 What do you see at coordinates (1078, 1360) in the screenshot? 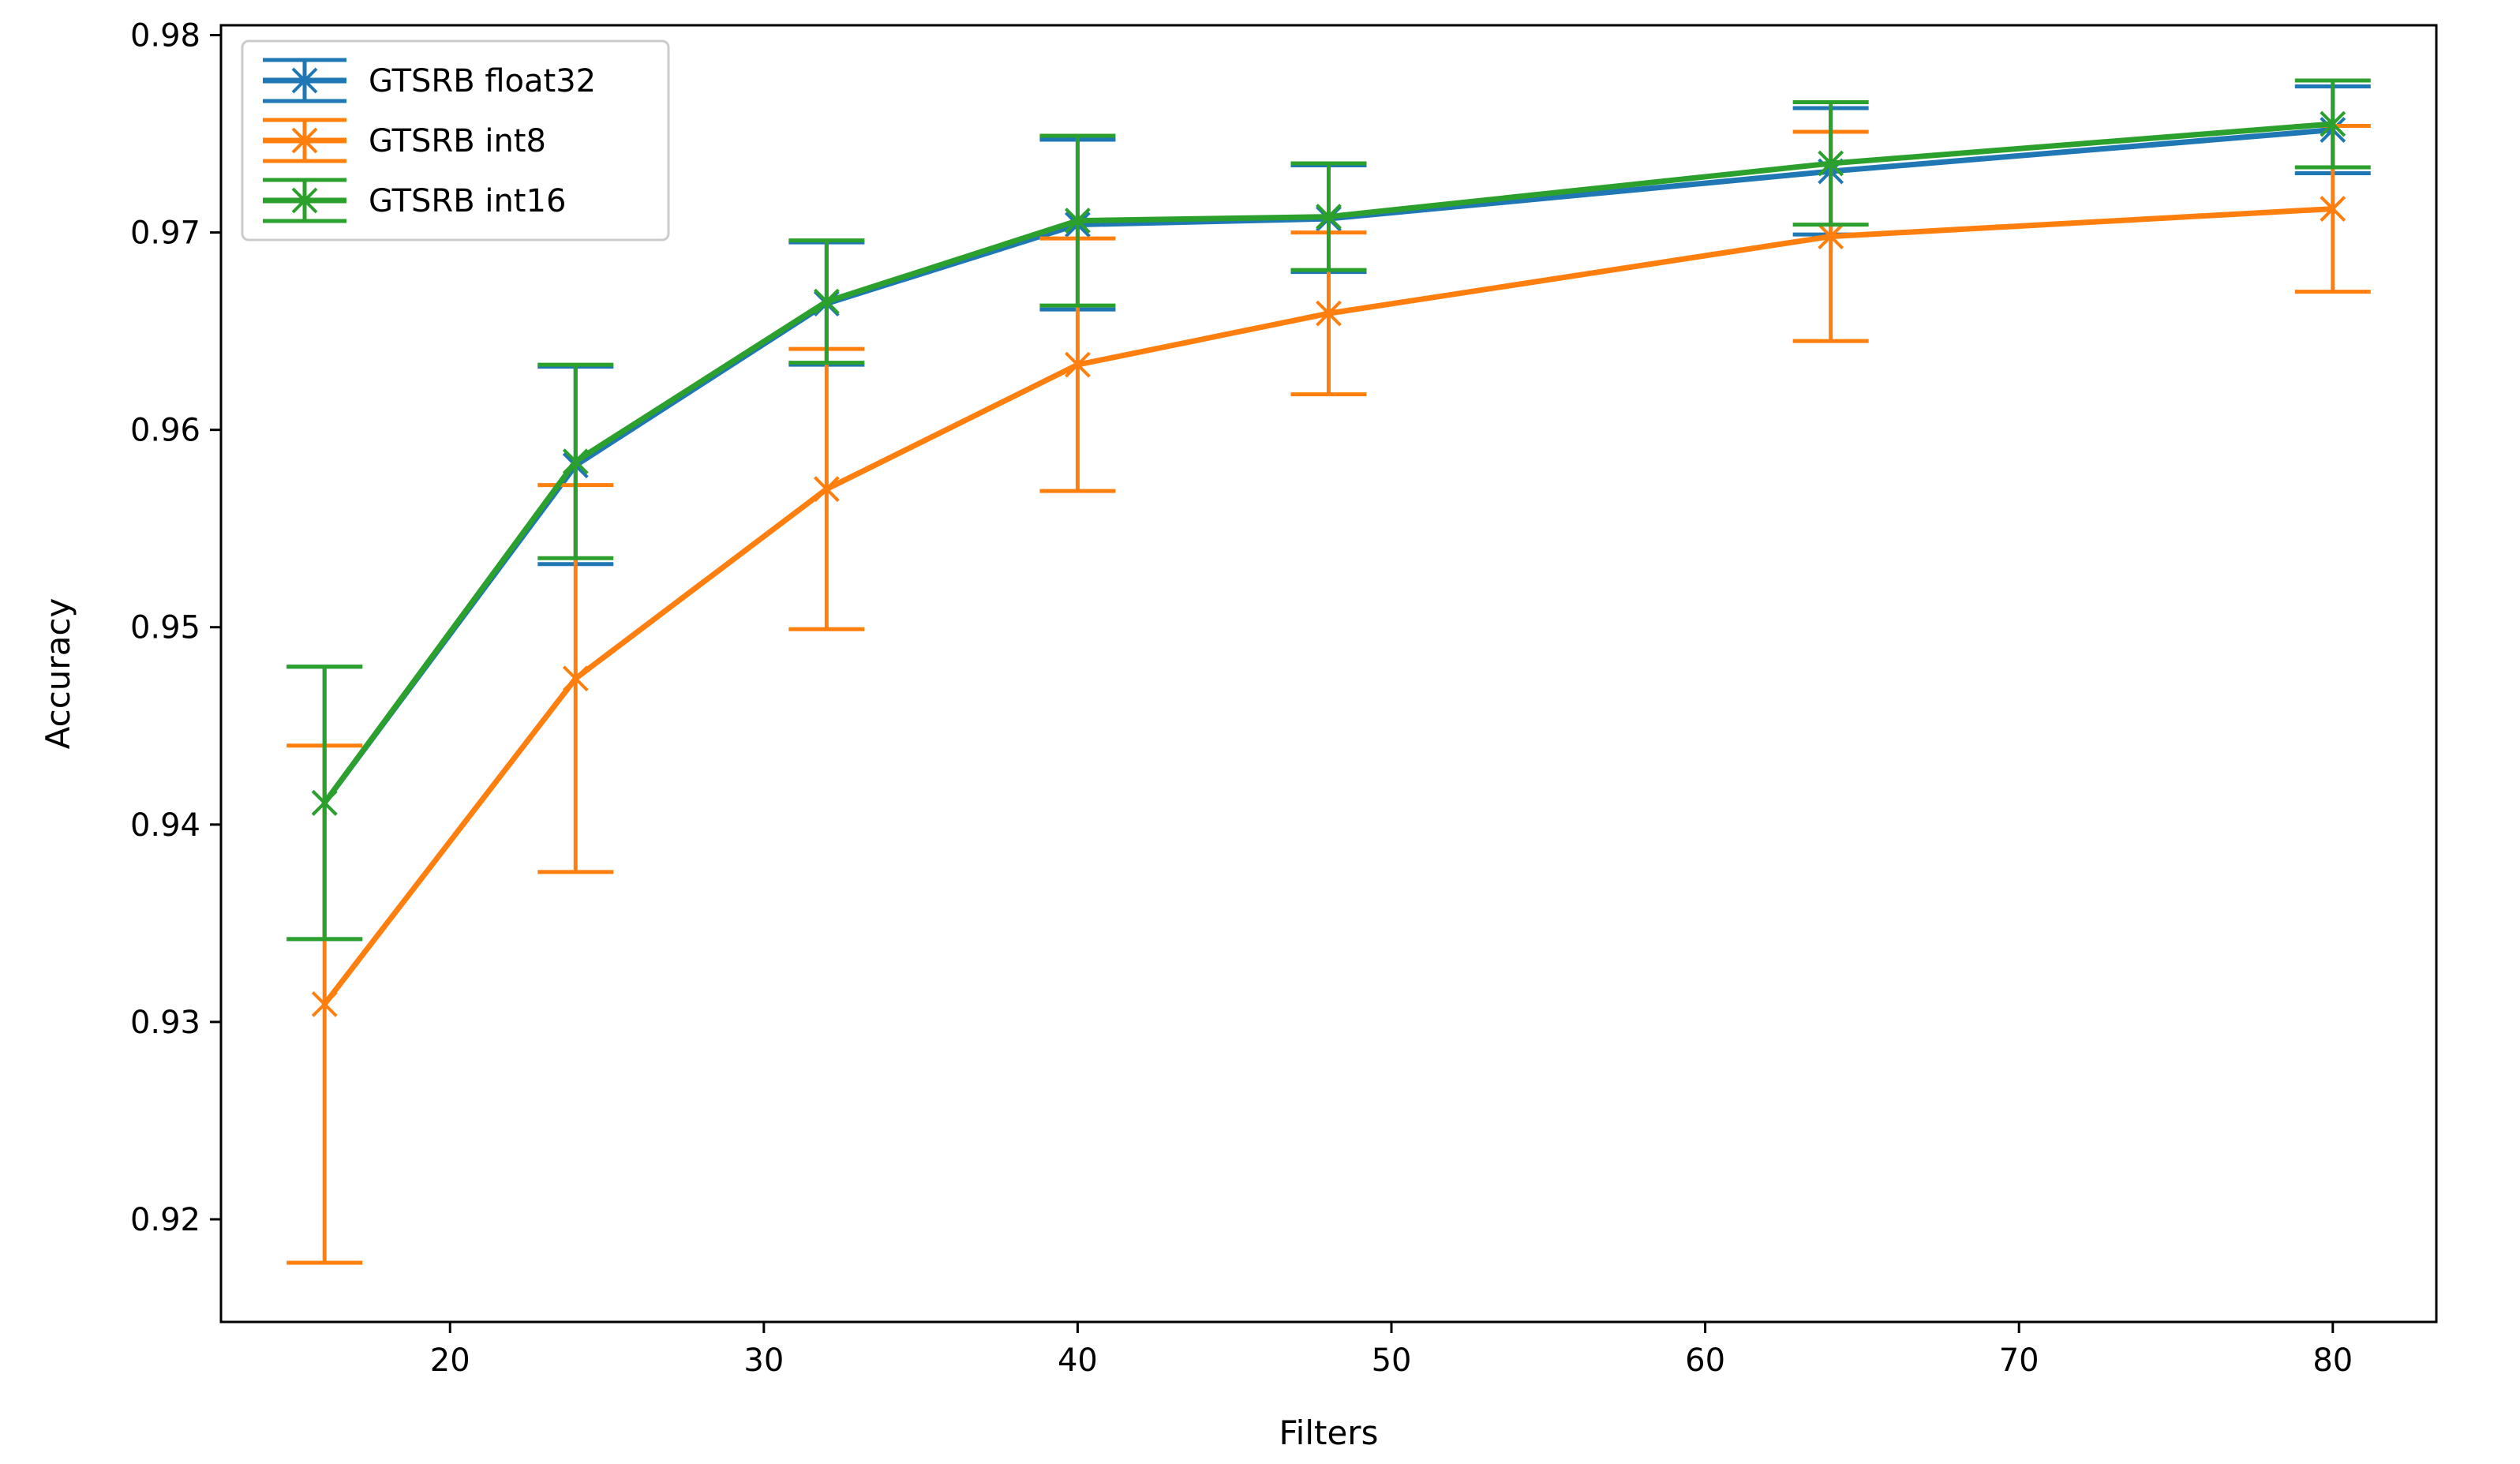
I see `x-tick-label: 40` at bounding box center [1078, 1360].